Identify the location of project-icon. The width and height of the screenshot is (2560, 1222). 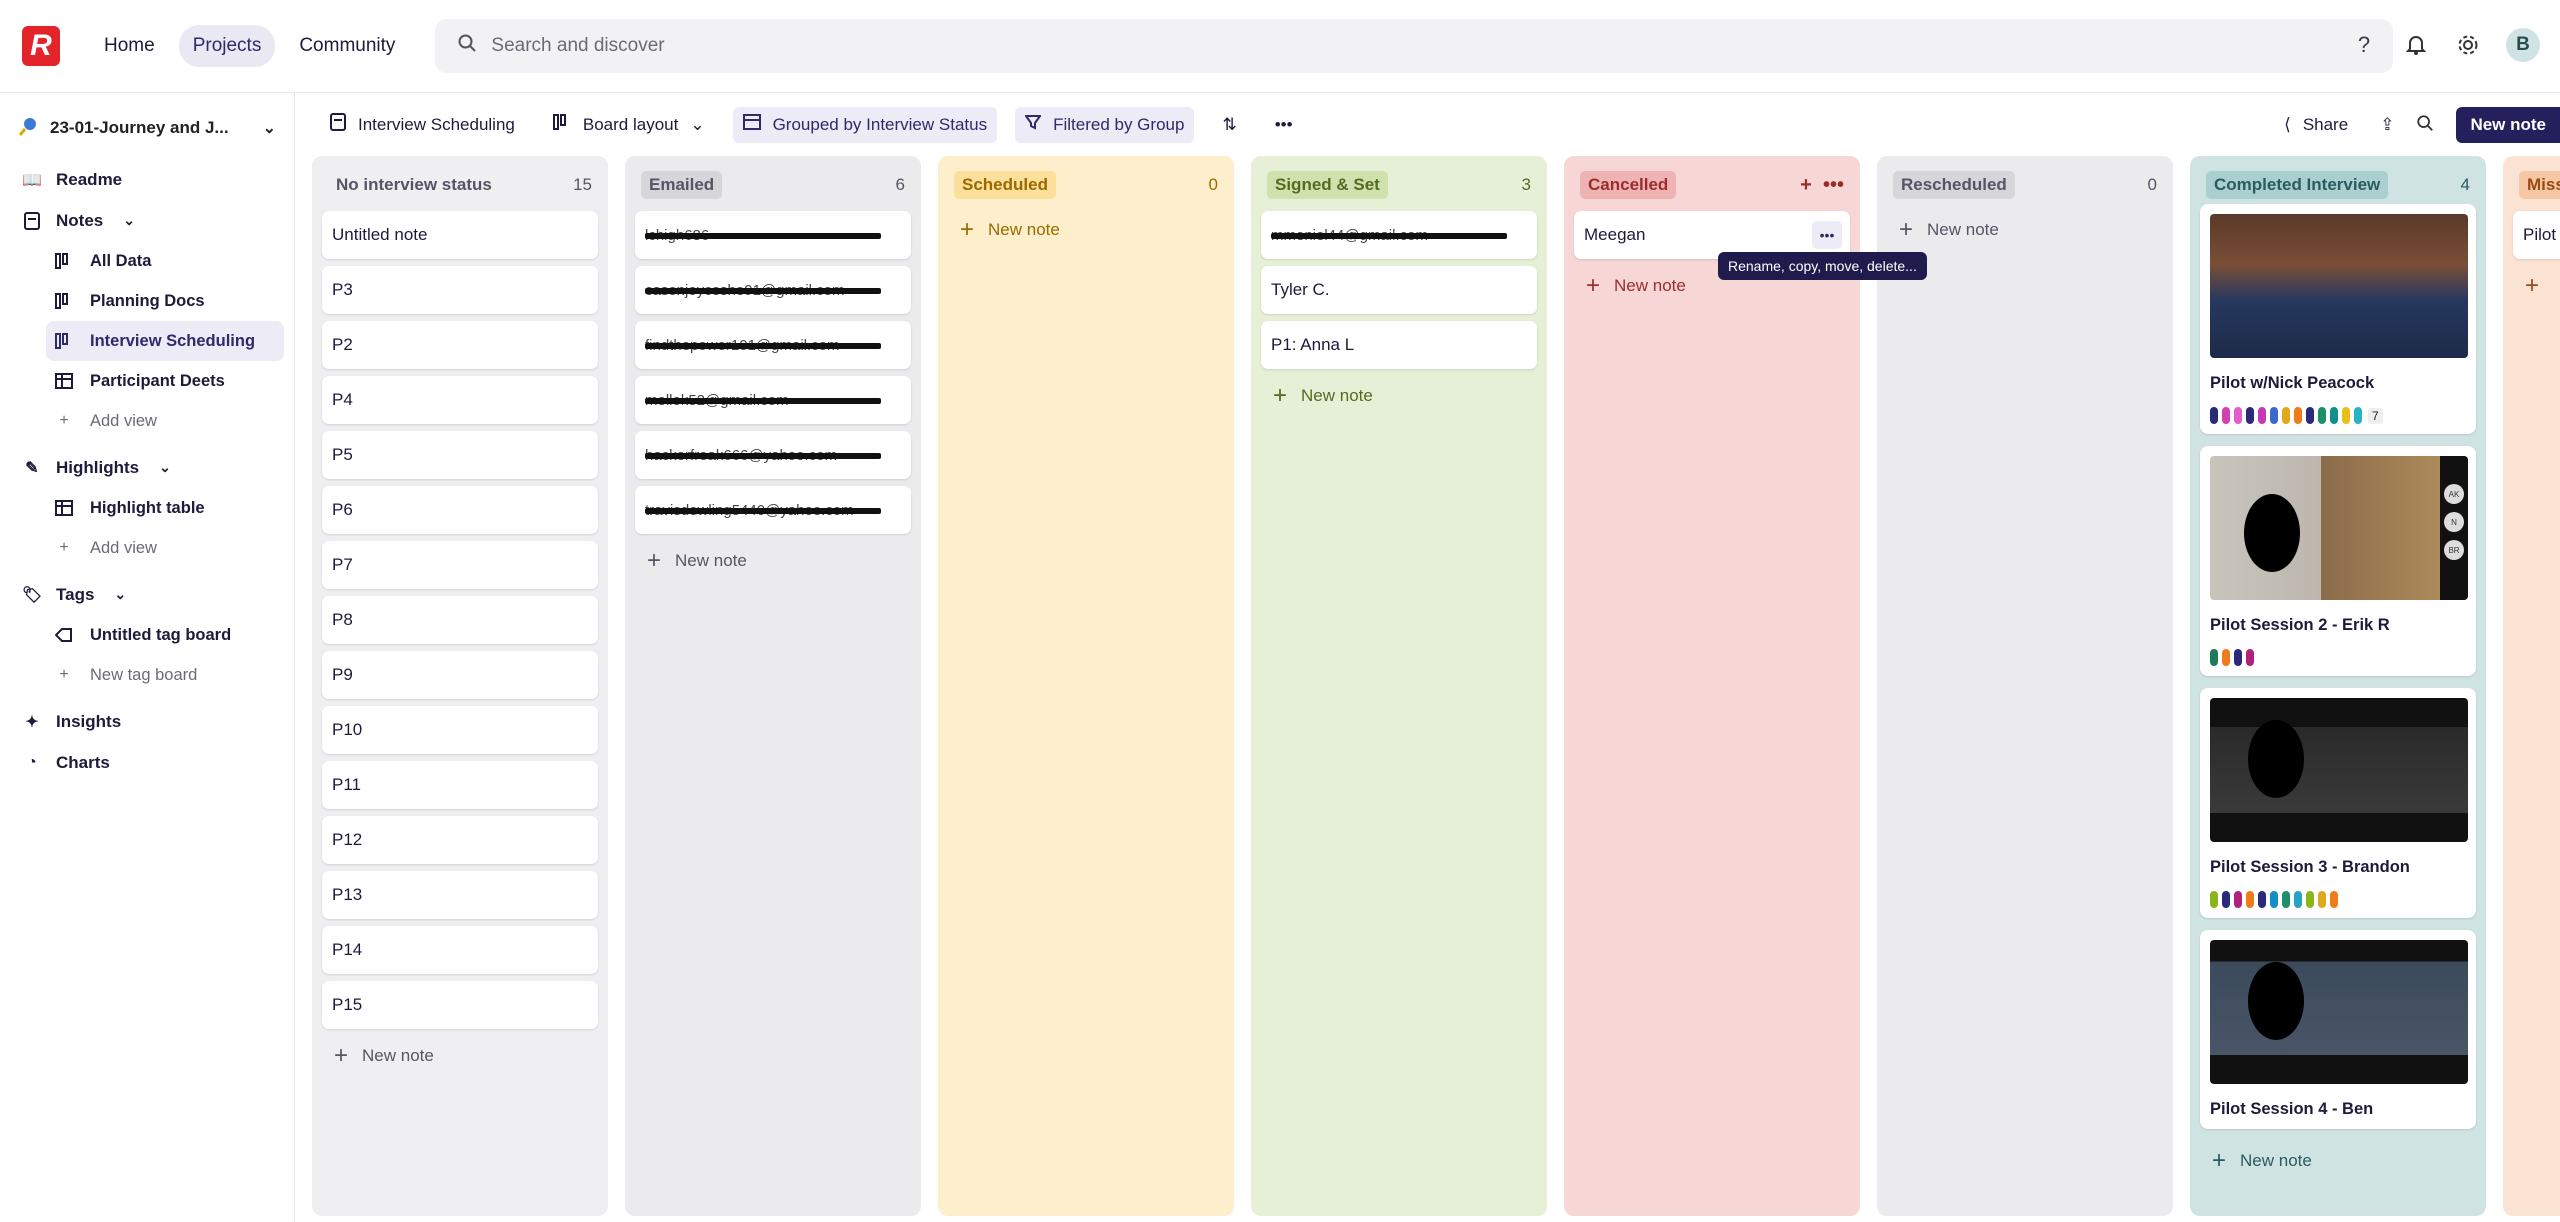
(29, 128).